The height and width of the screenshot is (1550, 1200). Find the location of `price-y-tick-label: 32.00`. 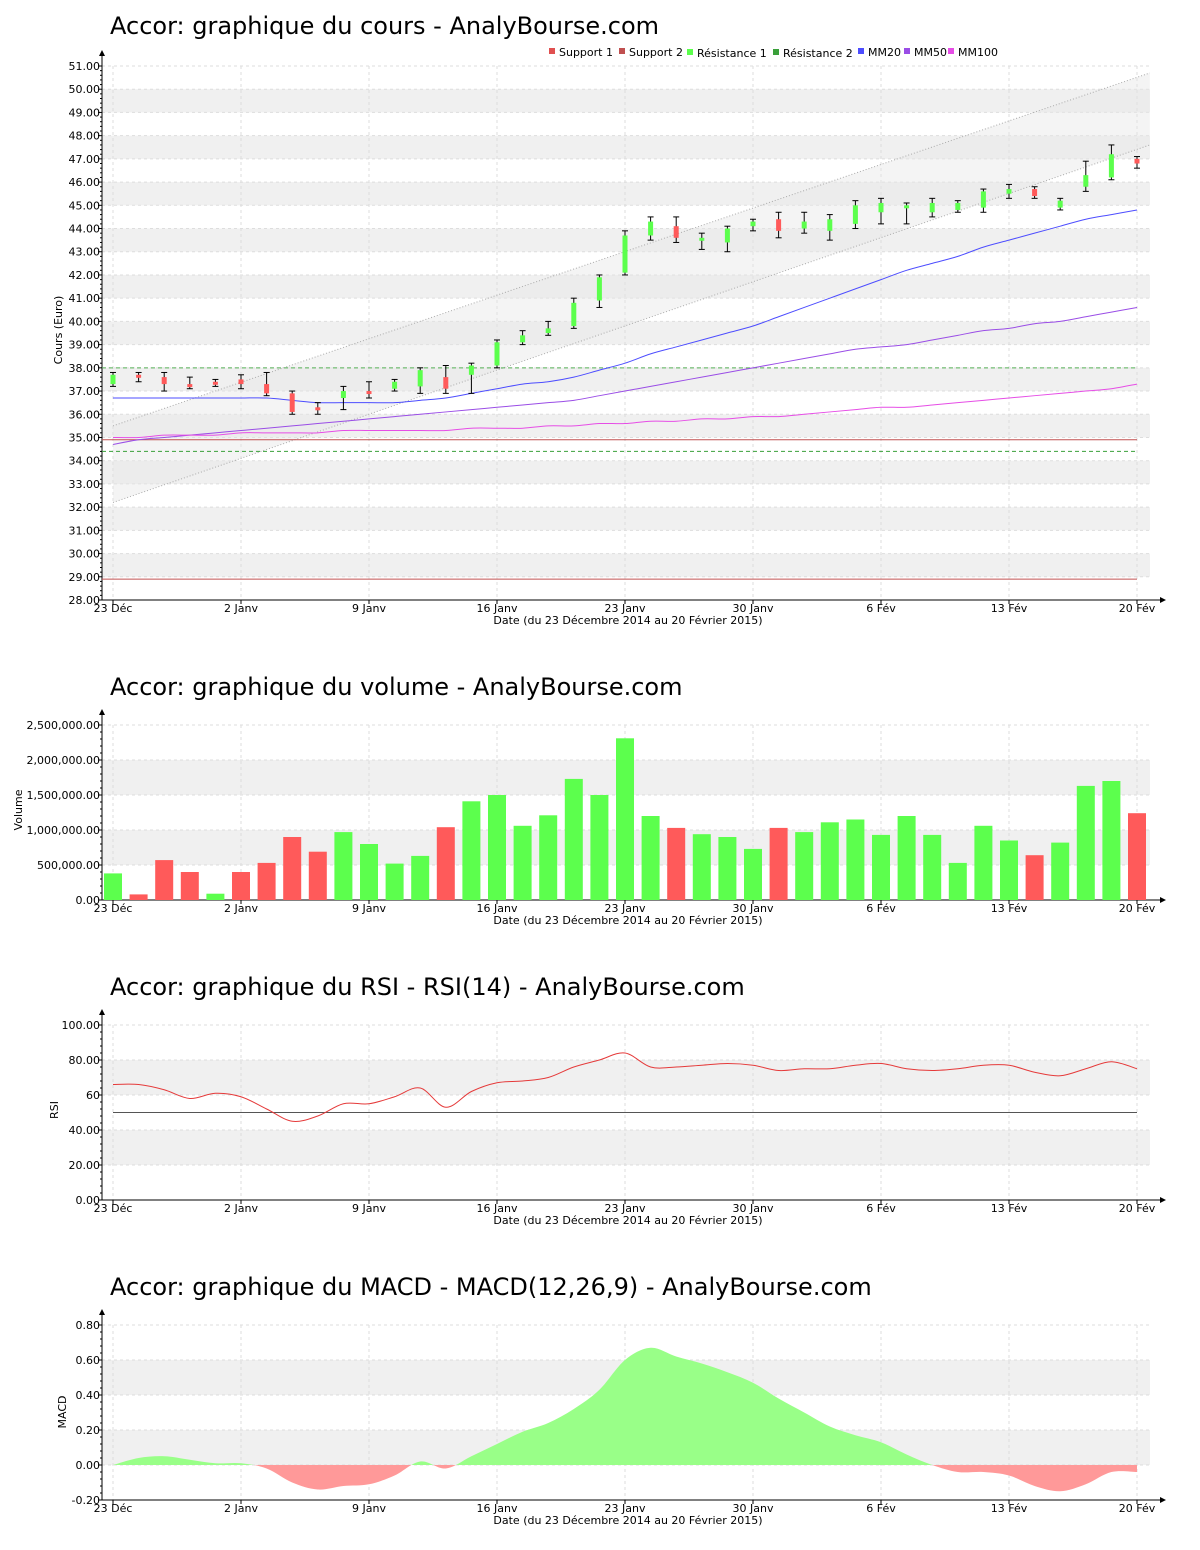

price-y-tick-label: 32.00 is located at coordinates (85, 507).